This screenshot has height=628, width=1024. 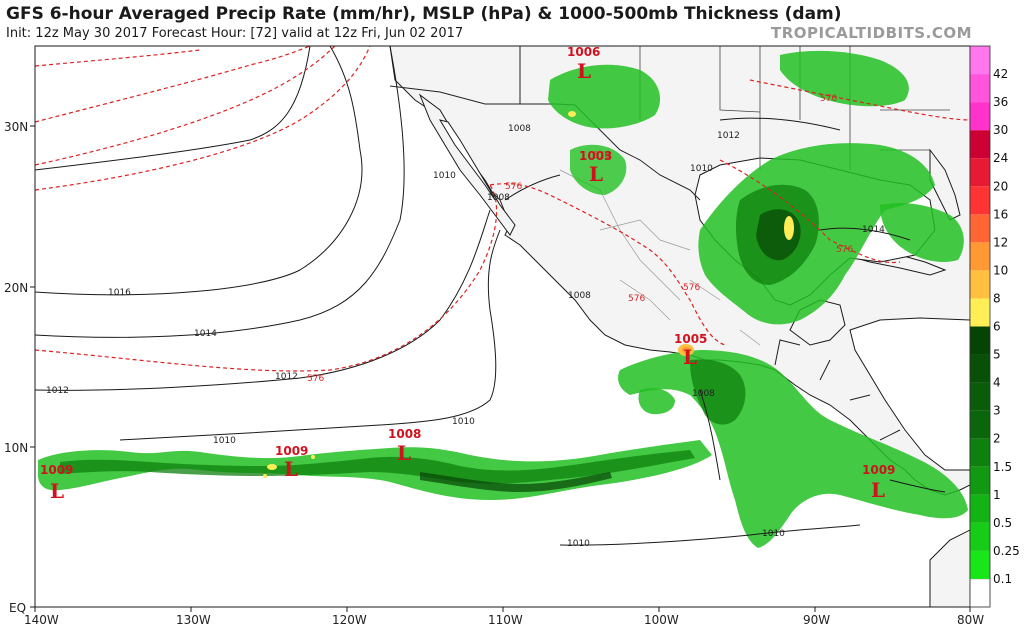 I want to click on central-america-borders, so click(x=837, y=390).